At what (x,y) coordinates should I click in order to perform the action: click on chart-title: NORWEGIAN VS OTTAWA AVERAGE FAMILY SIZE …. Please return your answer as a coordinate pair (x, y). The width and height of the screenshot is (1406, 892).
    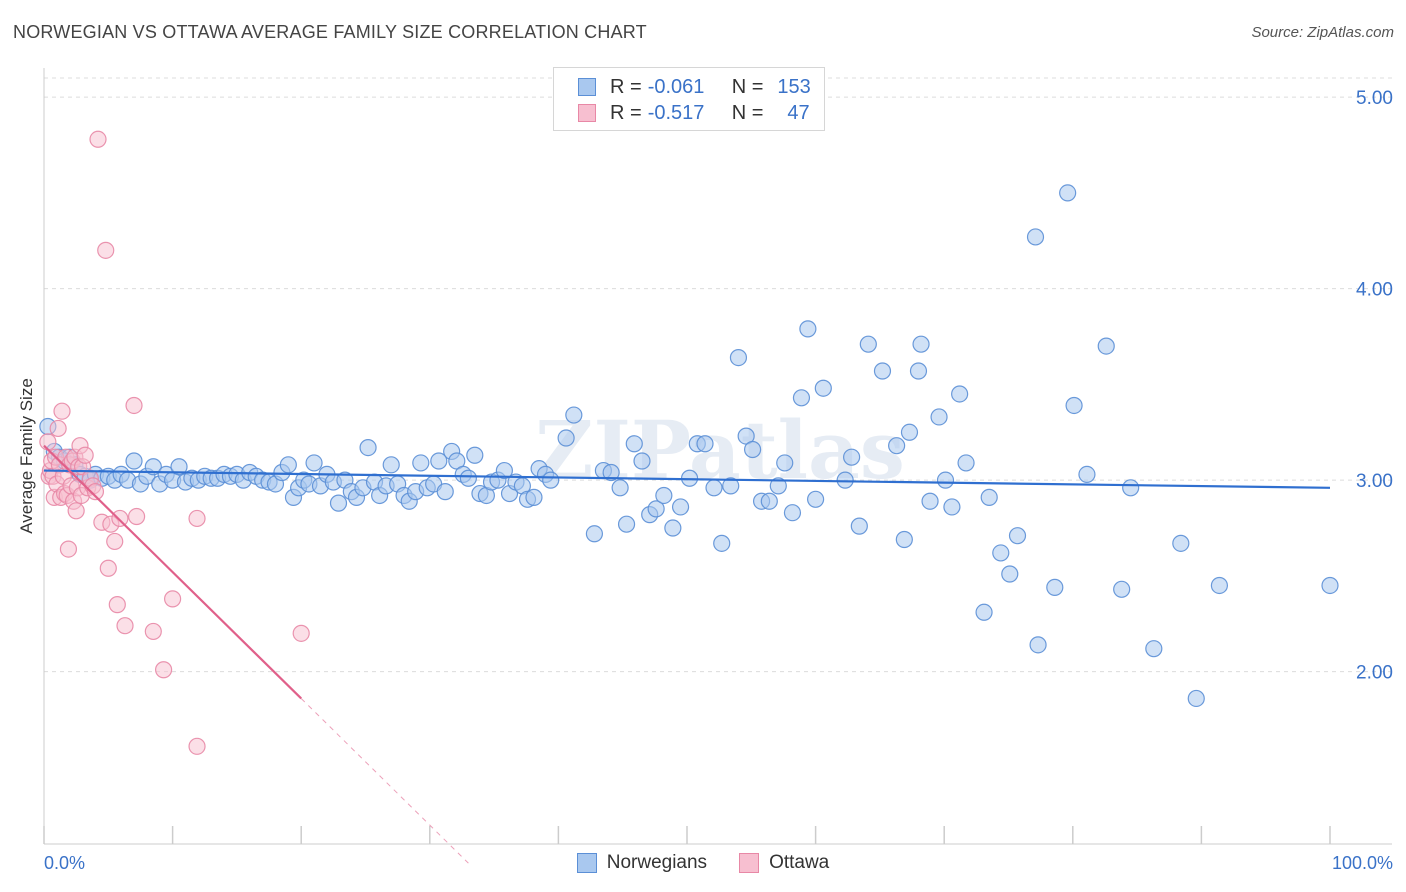
    Looking at the image, I should click on (330, 32).